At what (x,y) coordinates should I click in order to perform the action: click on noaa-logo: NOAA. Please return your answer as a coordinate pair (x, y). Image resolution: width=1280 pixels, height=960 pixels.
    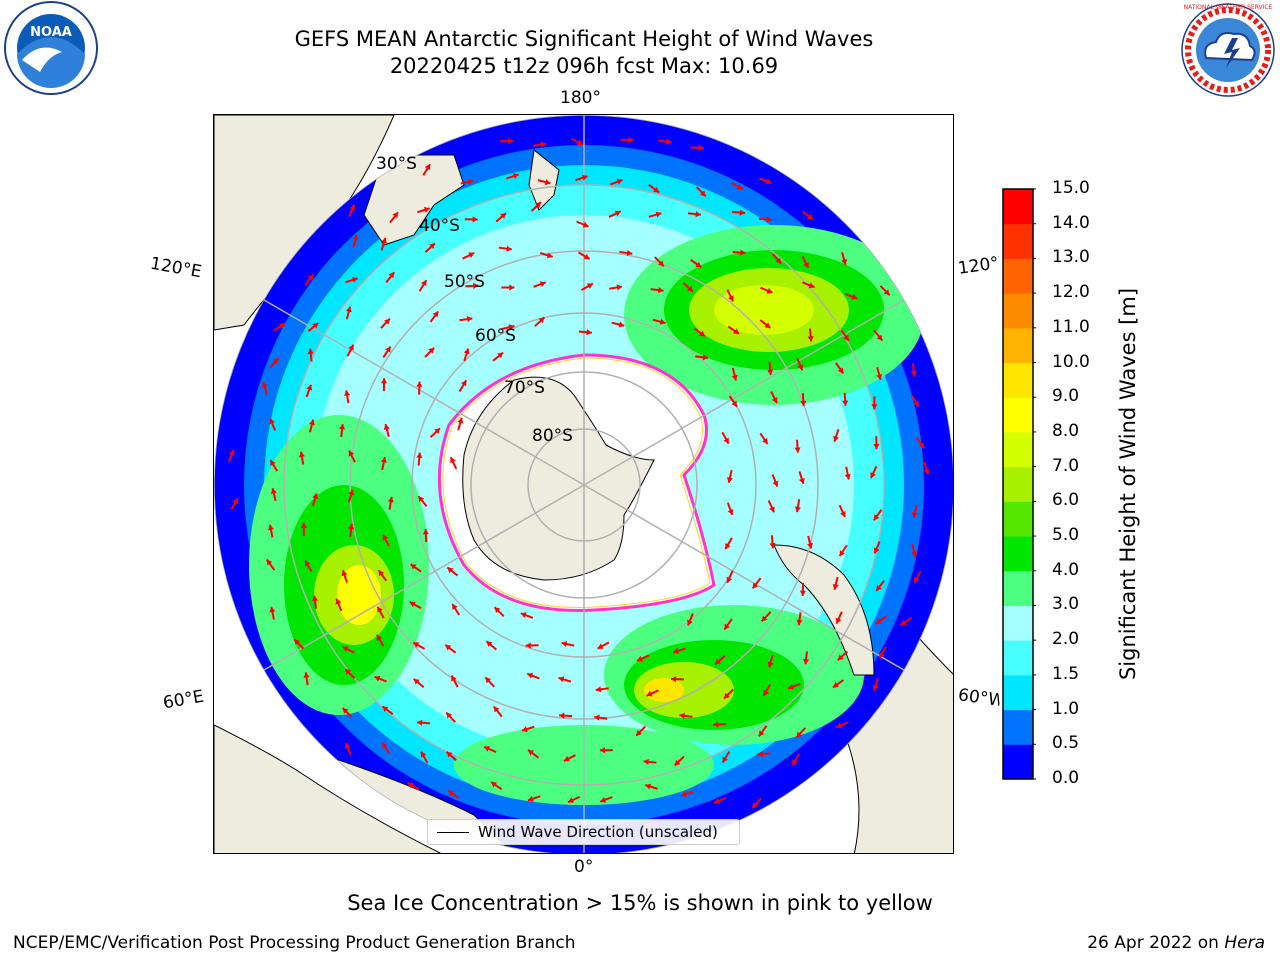
    Looking at the image, I should click on (51, 48).